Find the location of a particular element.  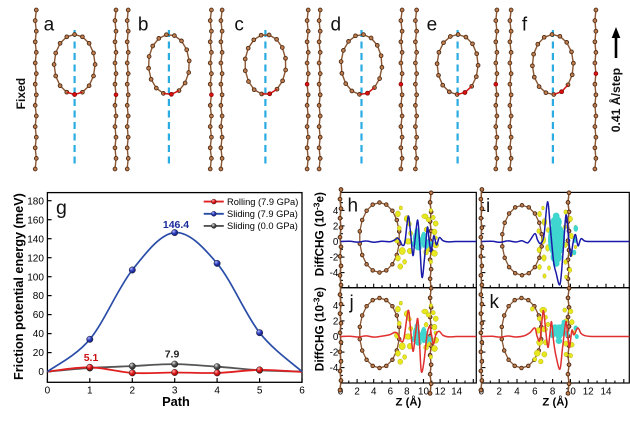

svg-text: 160 is located at coordinates (35, 220).